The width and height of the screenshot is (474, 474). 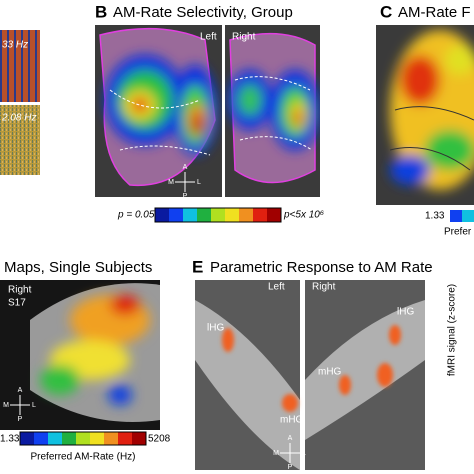 What do you see at coordinates (159, 439) in the screenshot?
I see `scale-label: 5208` at bounding box center [159, 439].